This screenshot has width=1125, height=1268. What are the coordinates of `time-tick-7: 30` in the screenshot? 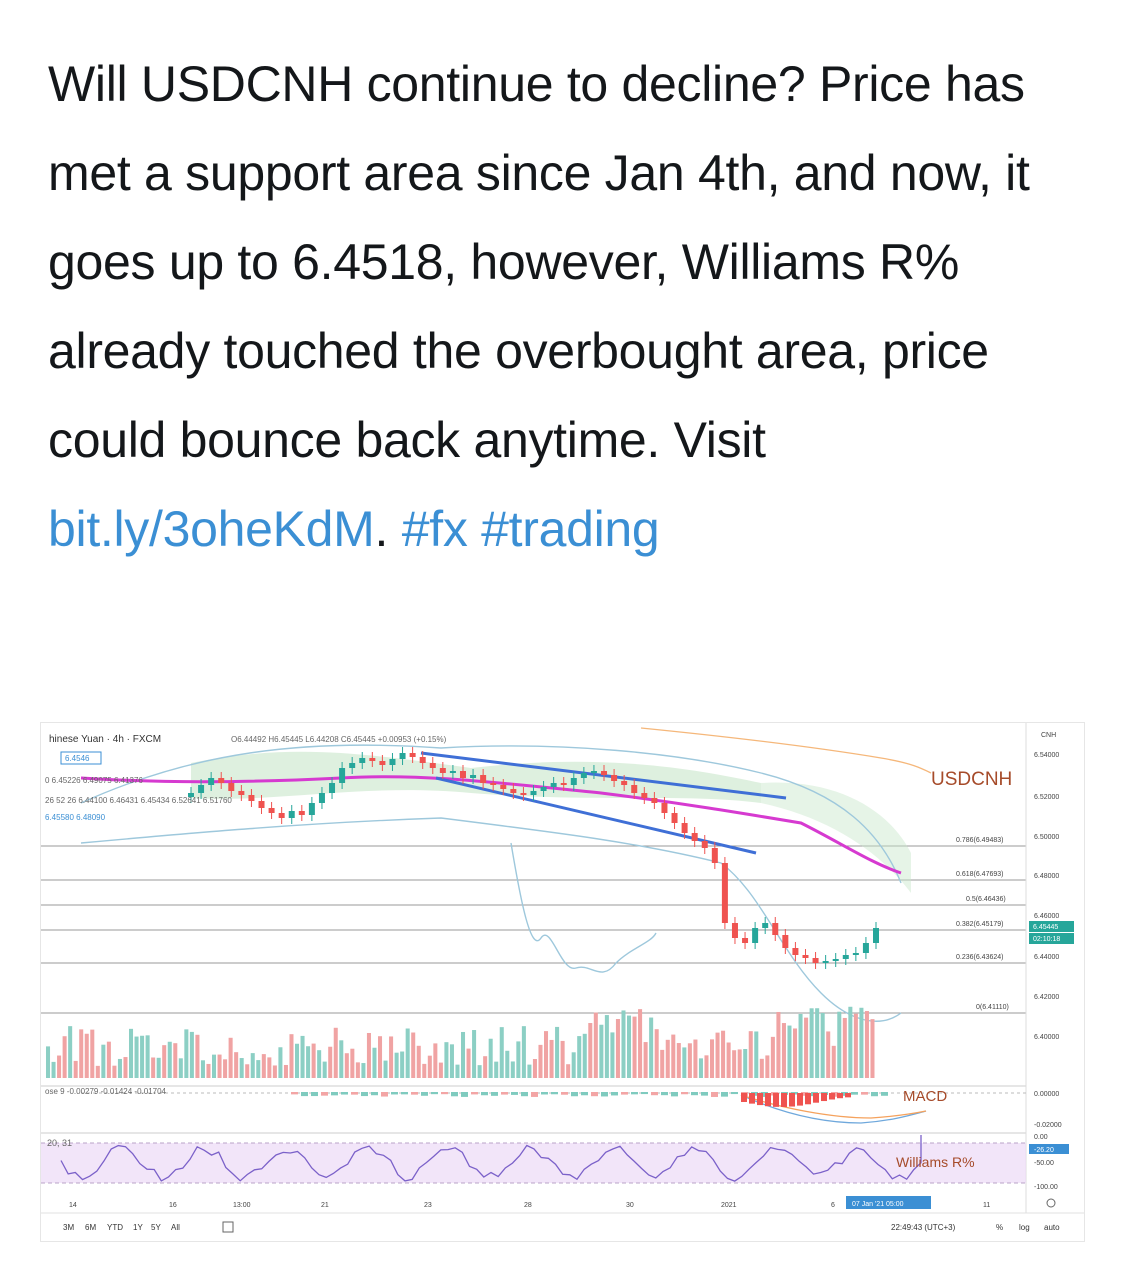 It's located at (630, 1205).